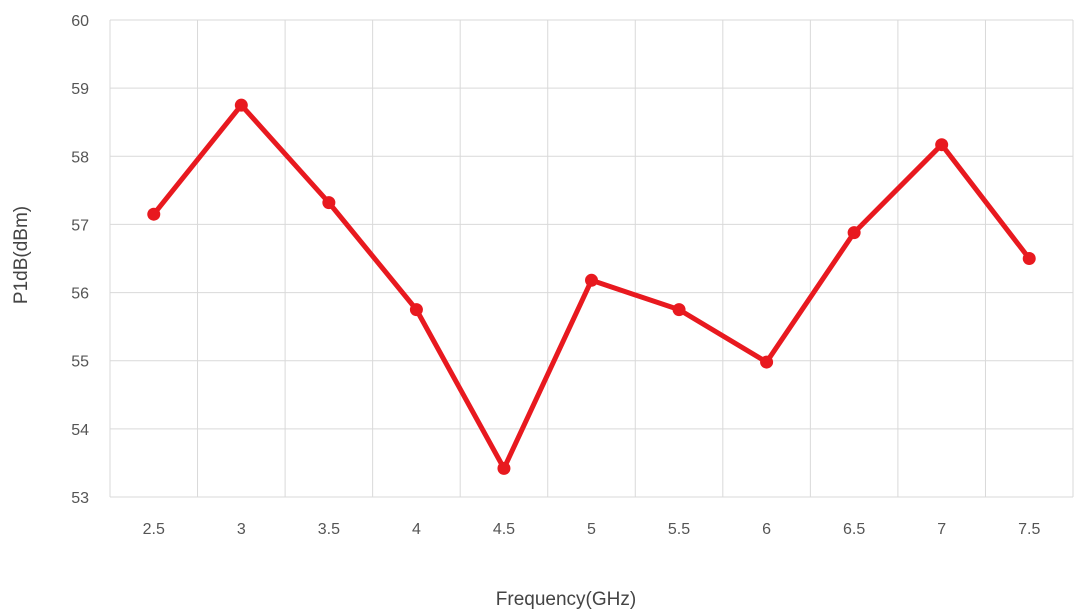 The width and height of the screenshot is (1078, 613). What do you see at coordinates (80, 157) in the screenshot?
I see `y-tick-label: 58` at bounding box center [80, 157].